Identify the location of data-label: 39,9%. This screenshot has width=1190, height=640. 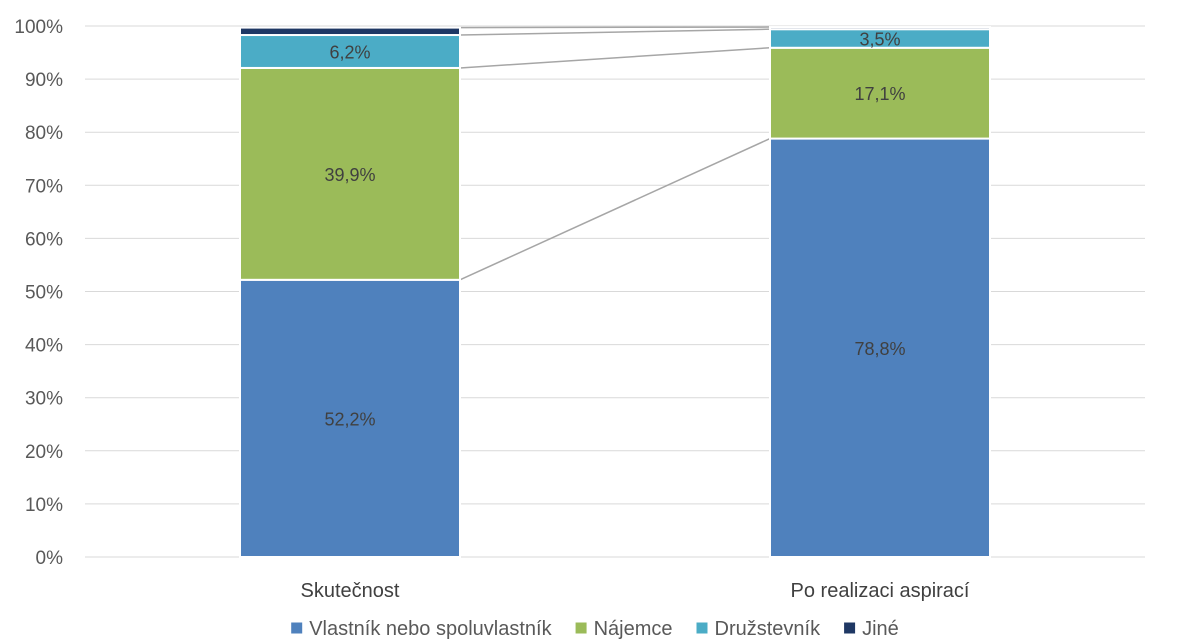
(349, 175).